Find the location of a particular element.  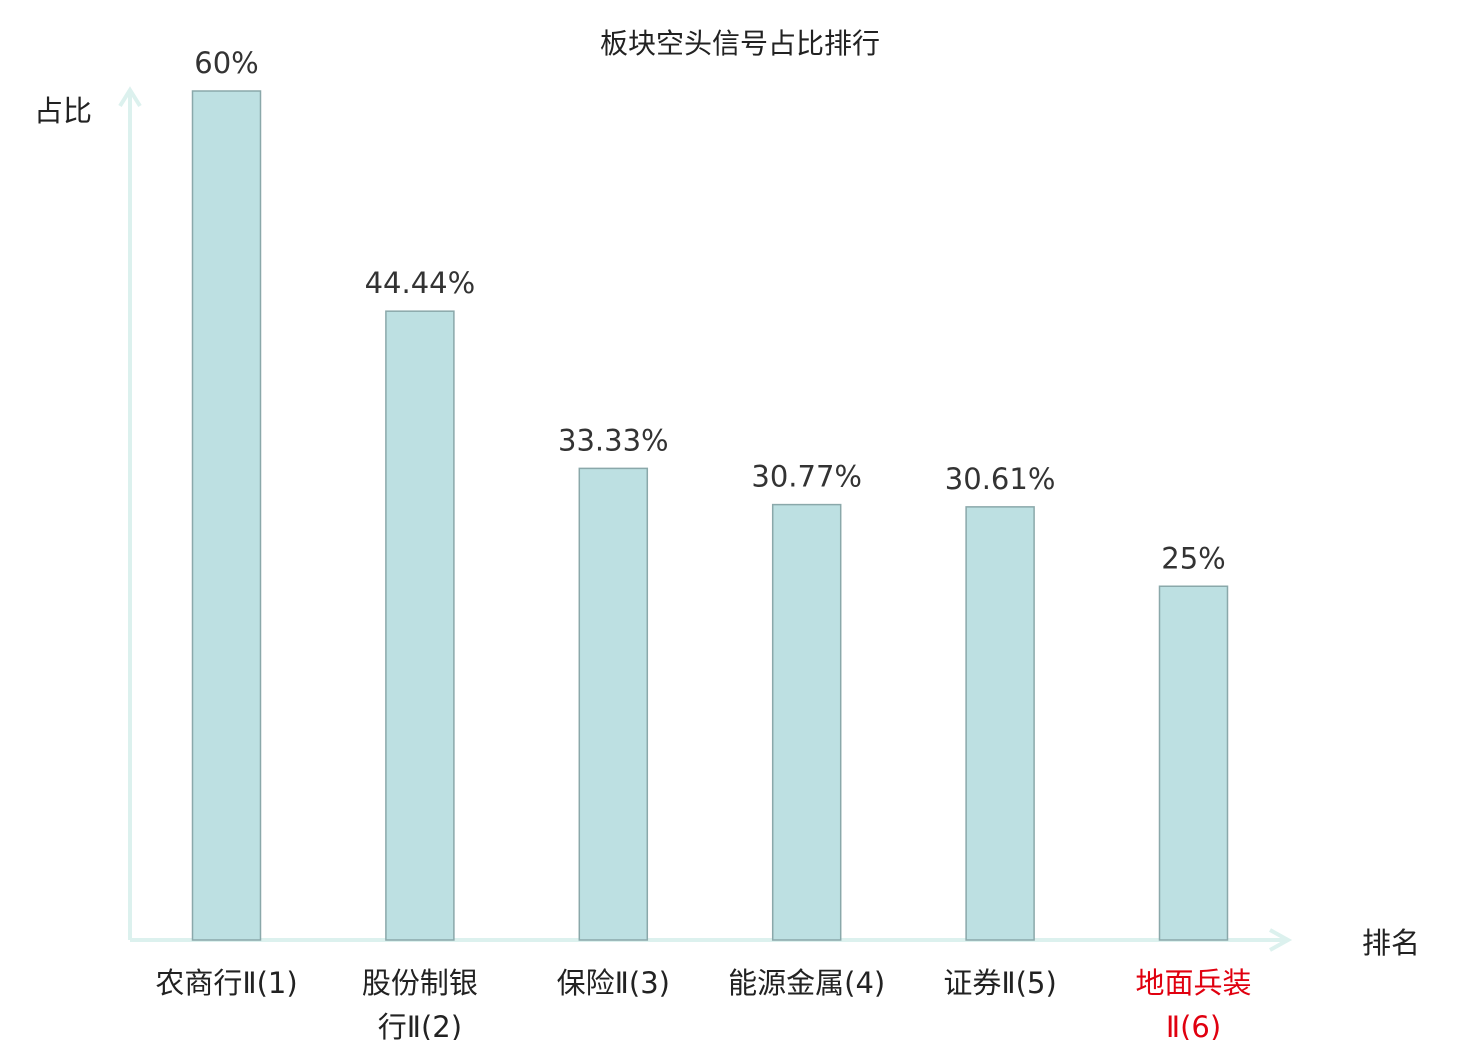

y-axis-label: 占比 is located at coordinates (63, 111).